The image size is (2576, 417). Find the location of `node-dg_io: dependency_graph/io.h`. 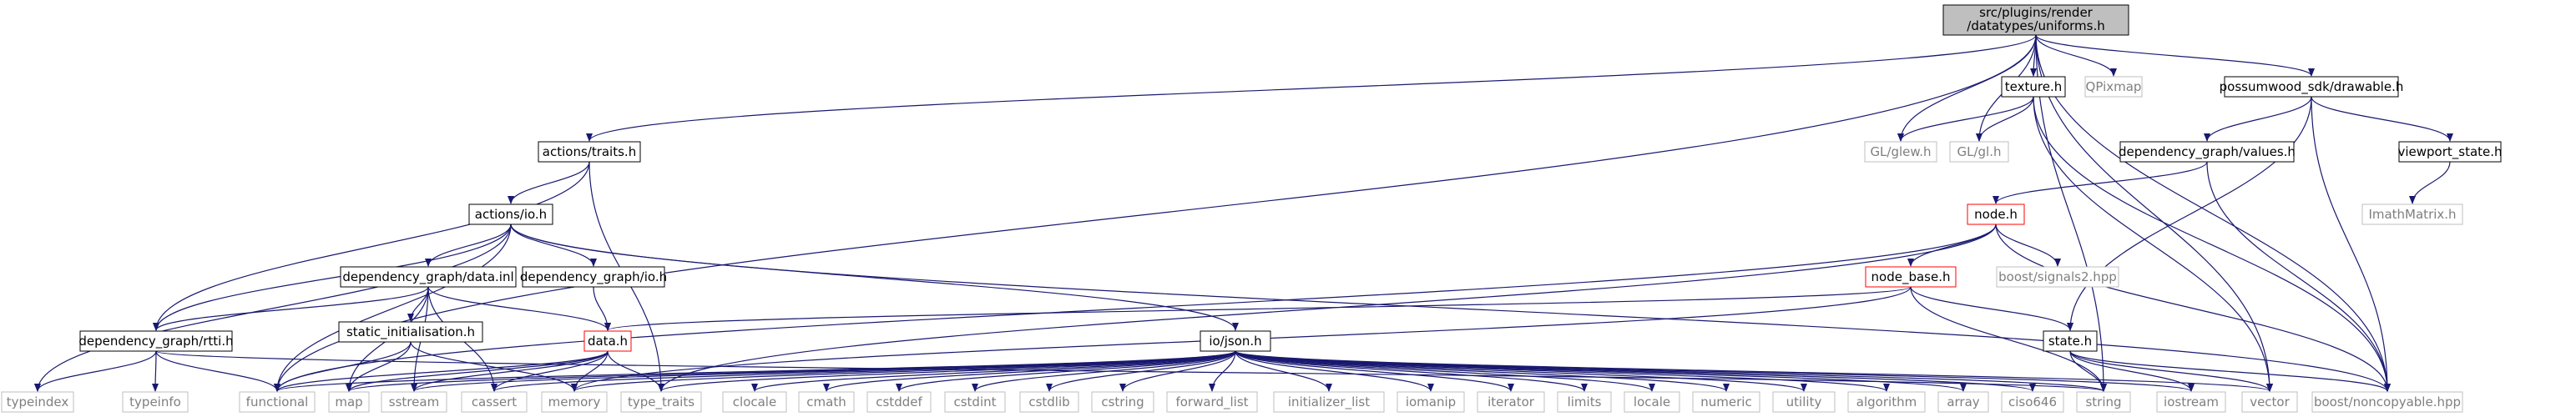

node-dg_io: dependency_graph/io.h is located at coordinates (593, 277).